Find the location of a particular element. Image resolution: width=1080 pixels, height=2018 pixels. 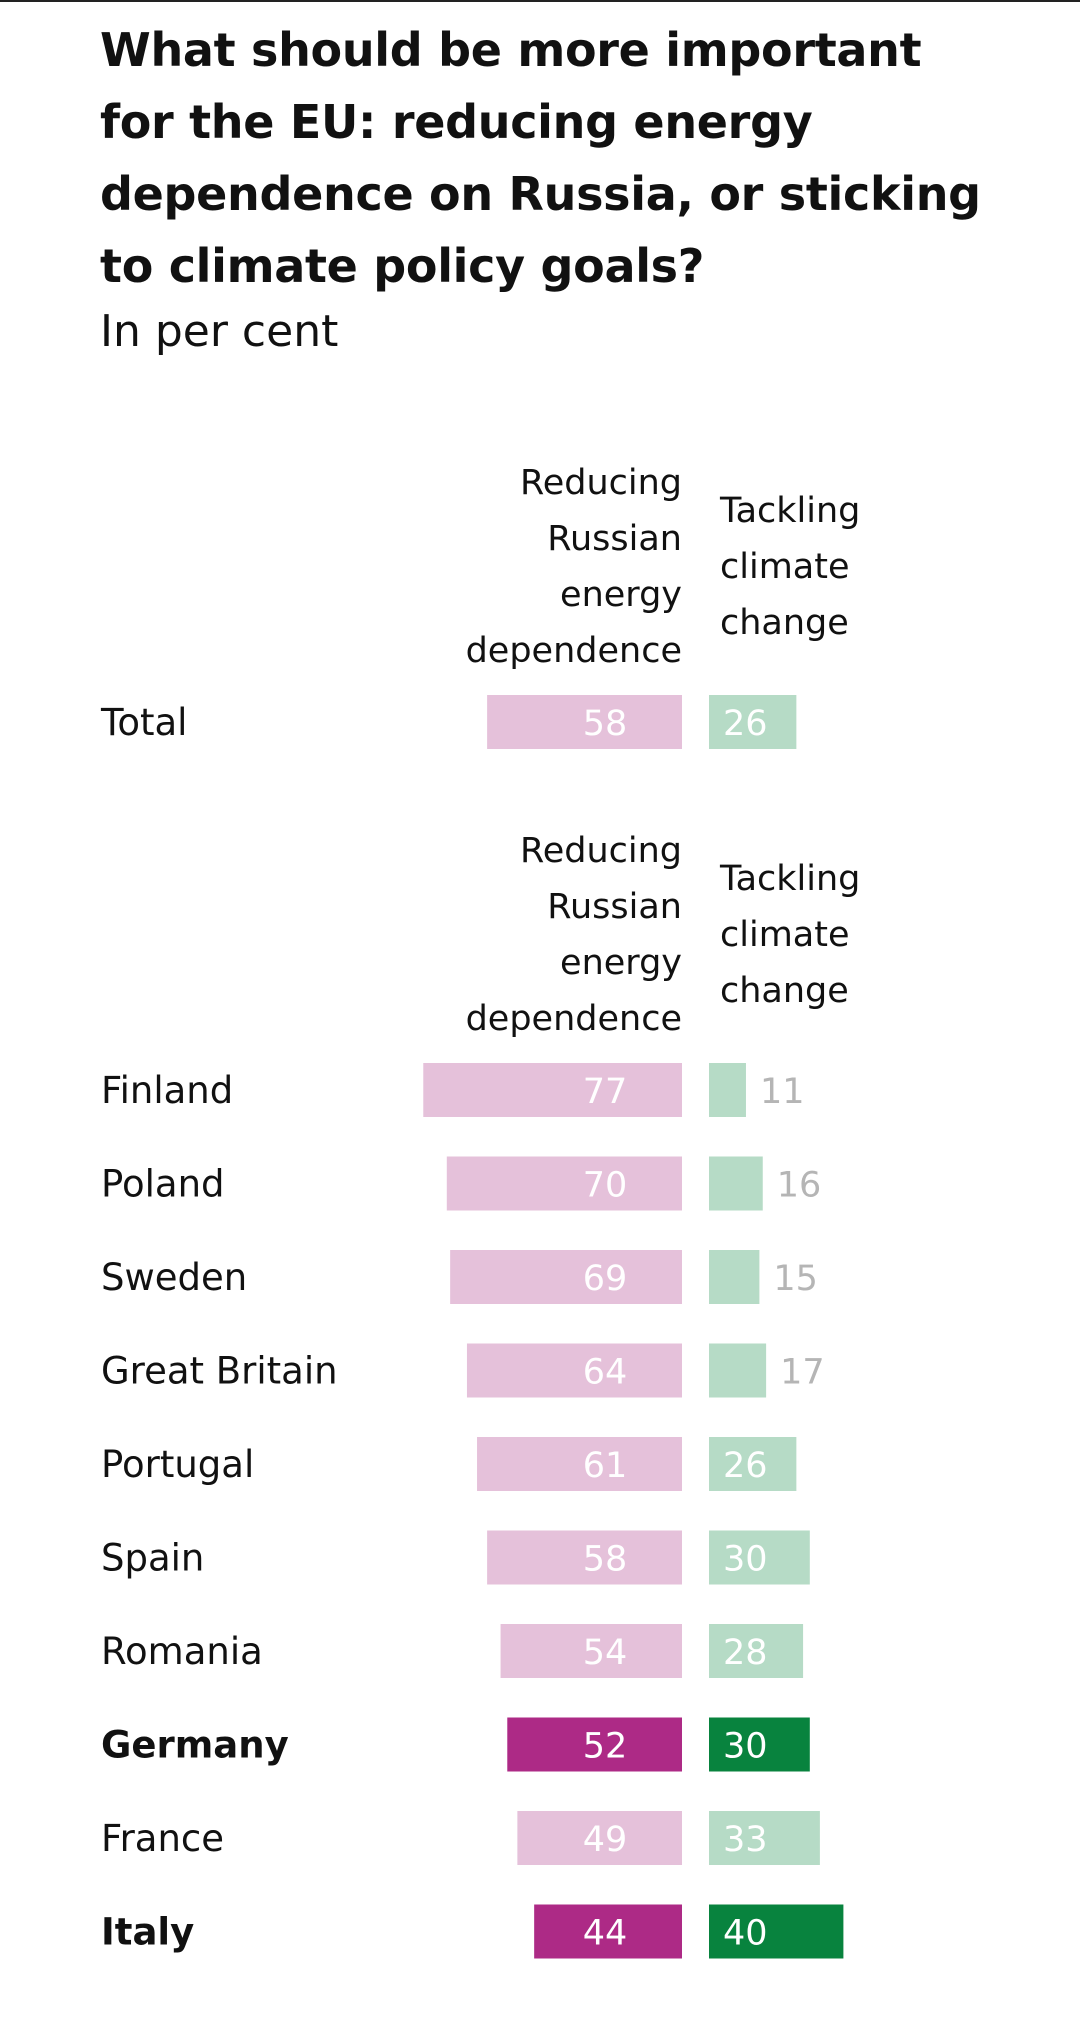

top-rule is located at coordinates (540, 1).